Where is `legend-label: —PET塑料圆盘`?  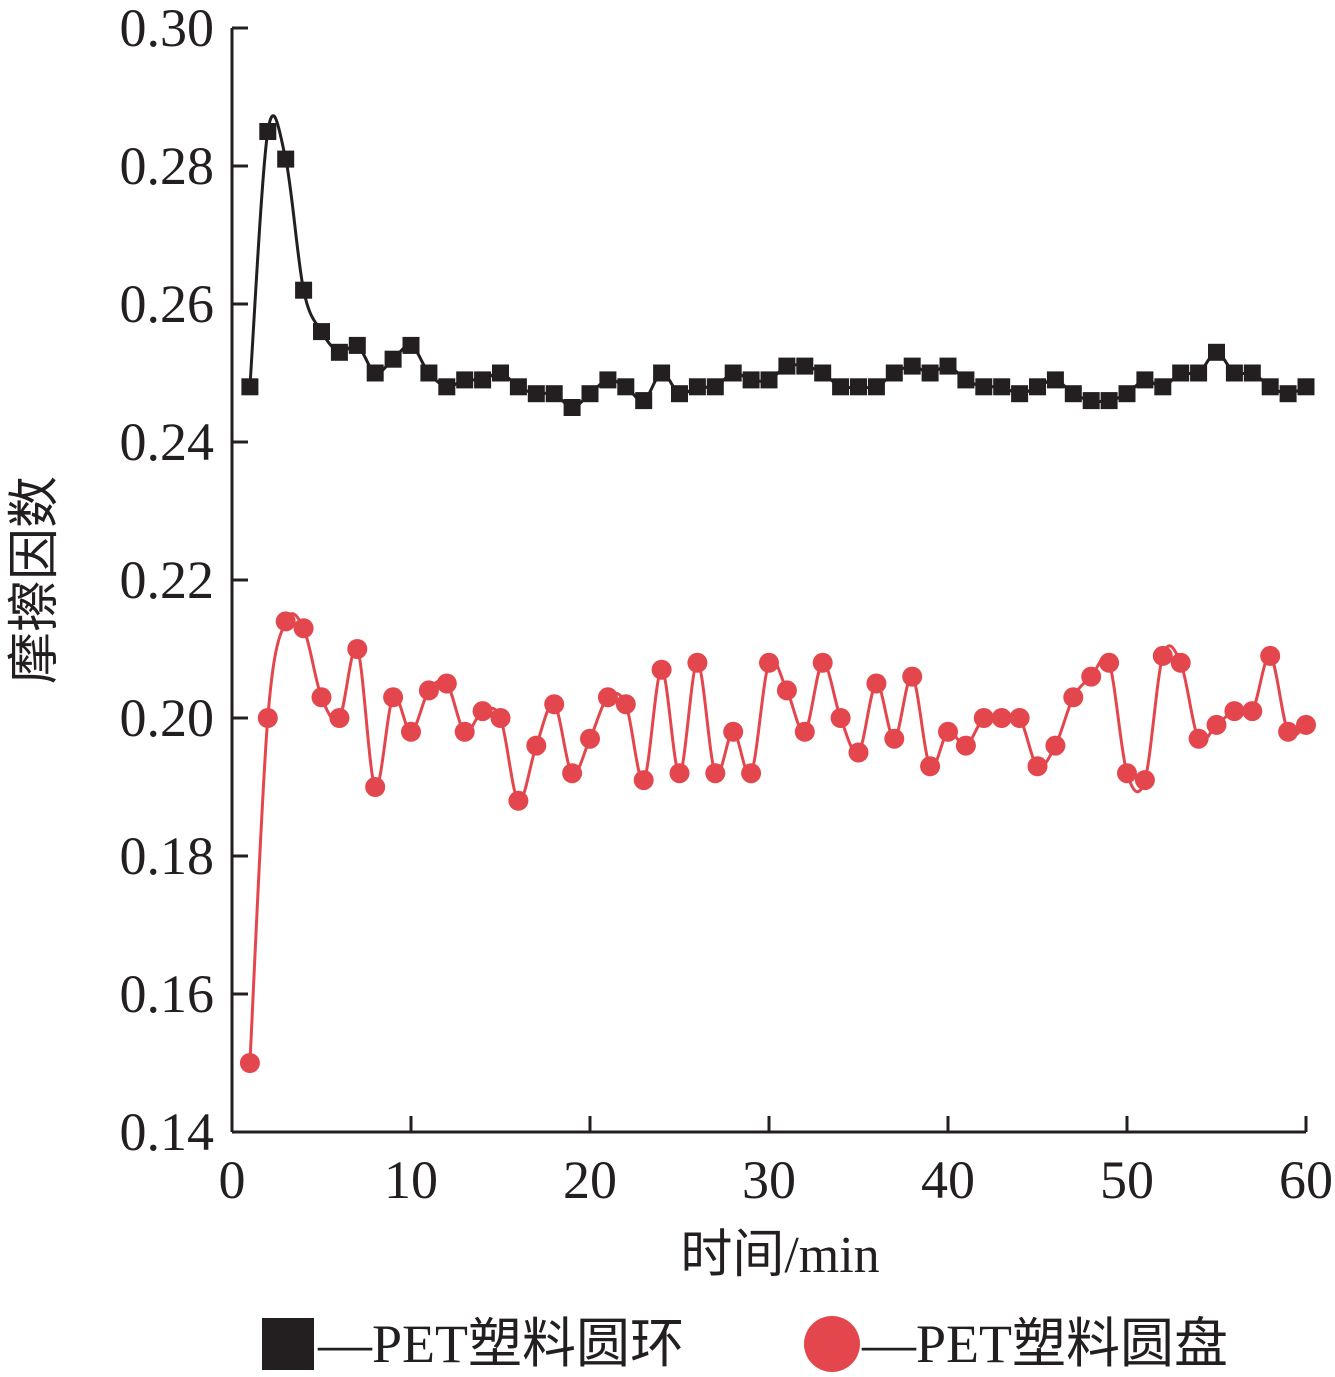 legend-label: —PET塑料圆盘 is located at coordinates (1044, 1344).